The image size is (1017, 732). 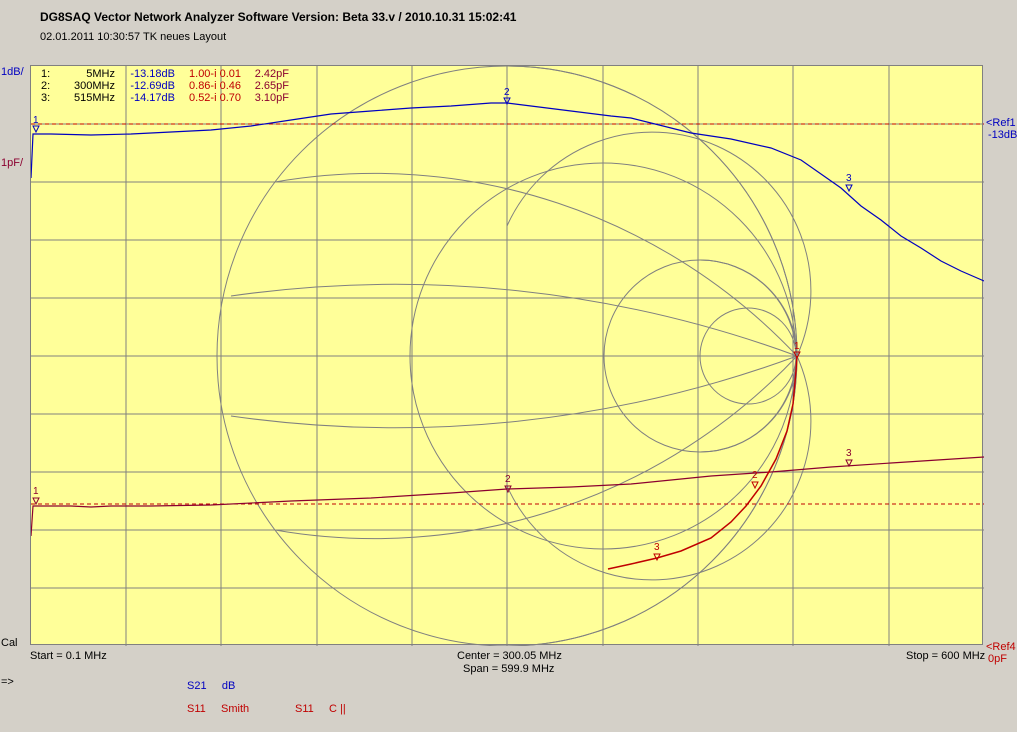 I want to click on trace-format: C ||, so click(x=337, y=709).